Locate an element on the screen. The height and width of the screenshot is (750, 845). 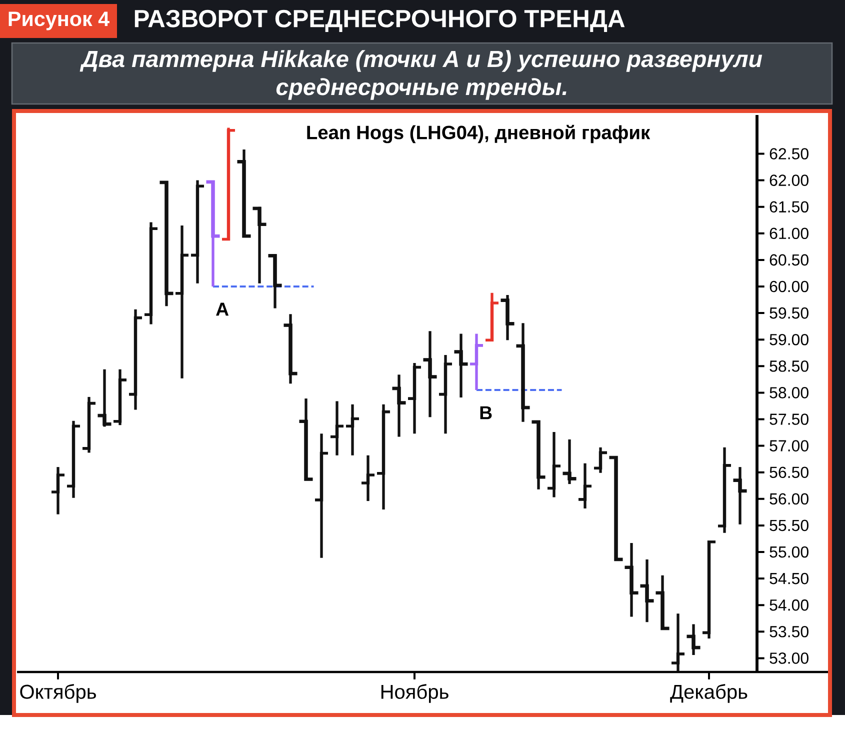
chart-subtitle: Два паттерна Hikkake (точки A и B) успешно развернули среднесрочные тренды. is located at coordinates (421, 75).